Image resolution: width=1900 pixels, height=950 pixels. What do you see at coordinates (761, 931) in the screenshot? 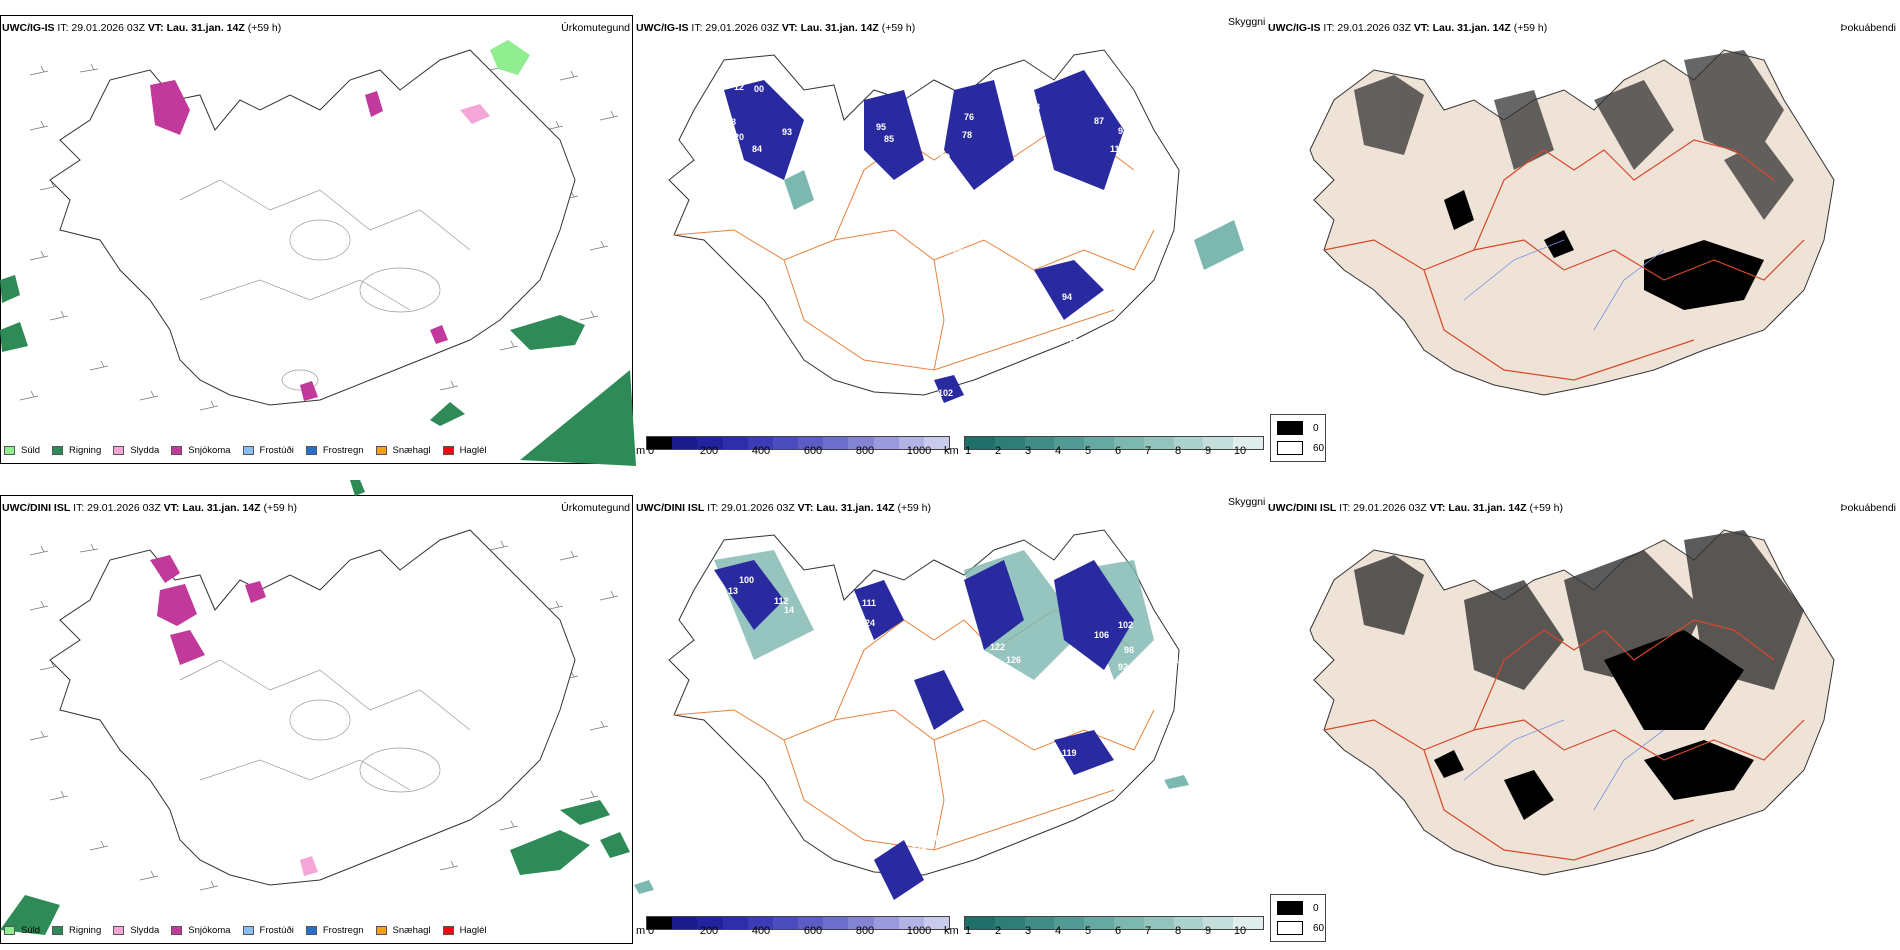
I see `height-tick: 400` at bounding box center [761, 931].